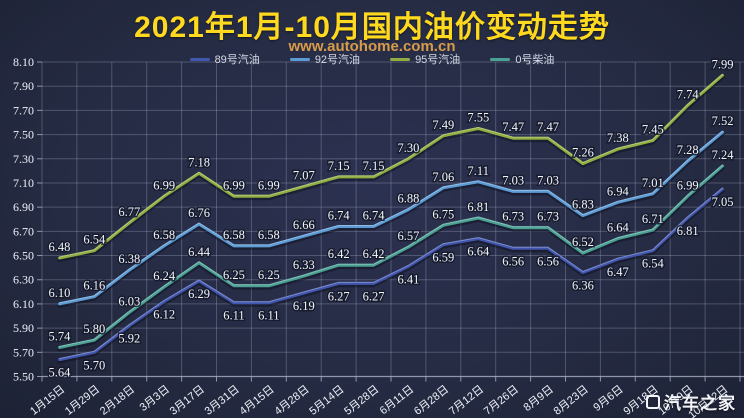 The width and height of the screenshot is (744, 418). I want to click on legend-label-89: 89号汽油, so click(237, 60).